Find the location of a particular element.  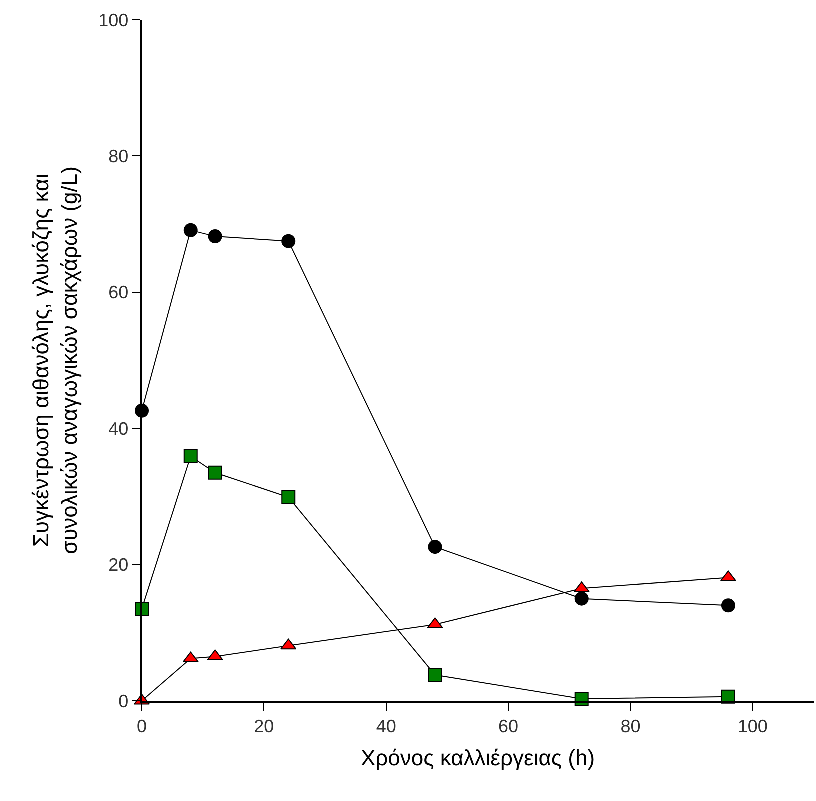

x-tick-label: 20 is located at coordinates (264, 726).